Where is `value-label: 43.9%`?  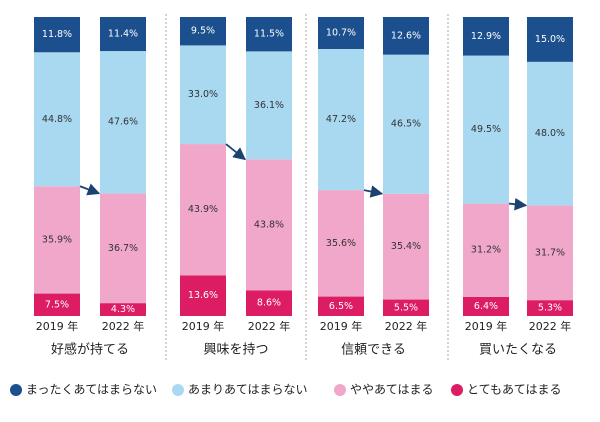
value-label: 43.9% is located at coordinates (203, 209).